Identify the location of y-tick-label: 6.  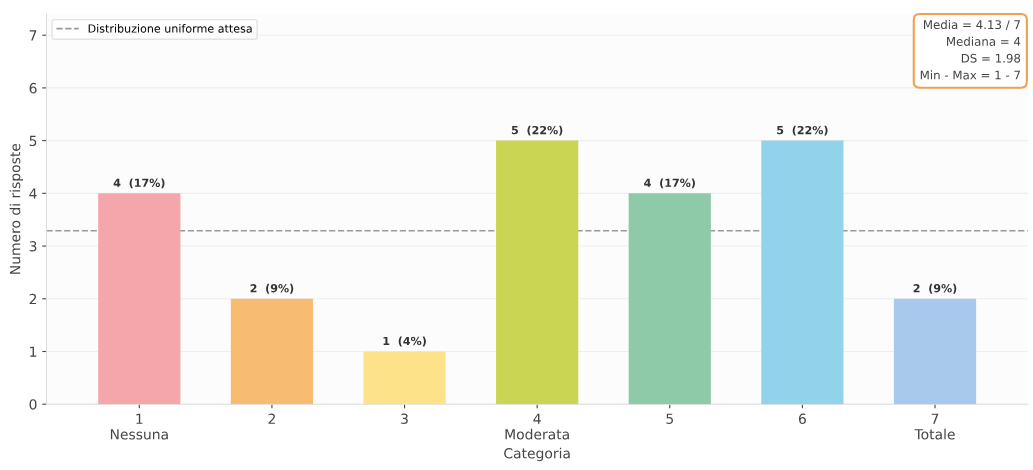
(33, 88).